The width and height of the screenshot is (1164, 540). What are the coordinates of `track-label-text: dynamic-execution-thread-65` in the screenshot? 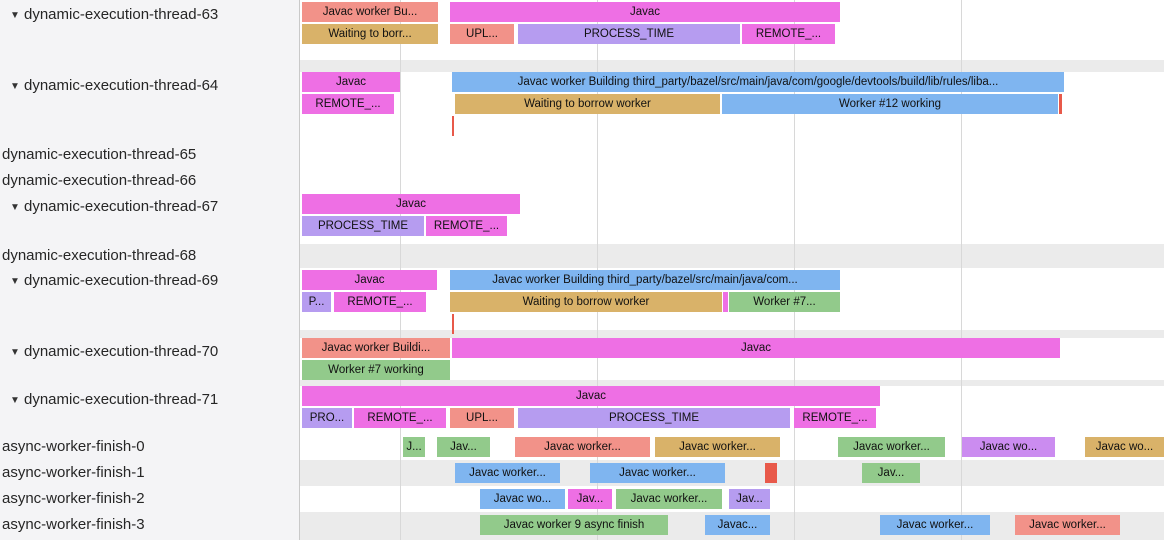 It's located at (99, 154).